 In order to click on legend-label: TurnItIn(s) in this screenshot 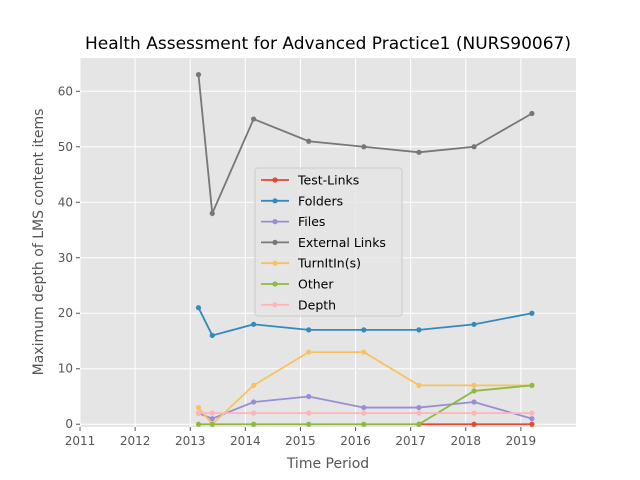, I will do `click(329, 263)`.